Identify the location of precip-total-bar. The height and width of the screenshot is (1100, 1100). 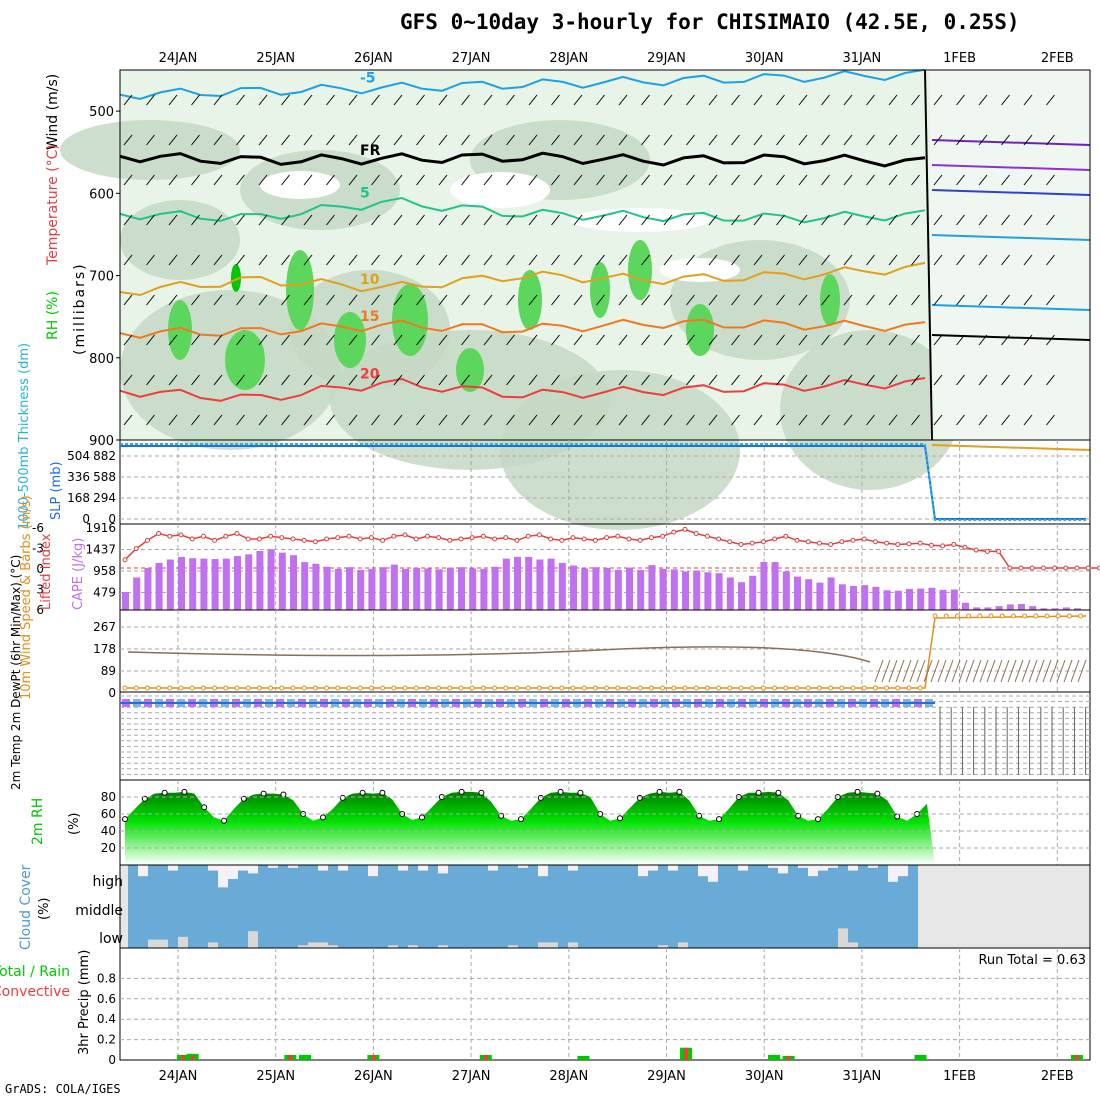
(773, 1057).